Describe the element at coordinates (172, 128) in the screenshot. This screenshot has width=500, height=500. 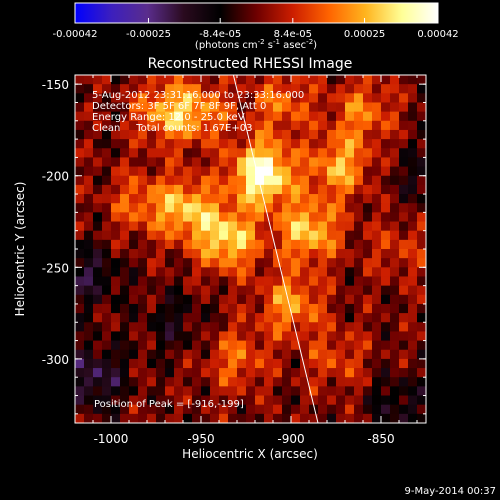
I see `info-clean-counts: Clean Total counts: 1.67E+03` at that location.